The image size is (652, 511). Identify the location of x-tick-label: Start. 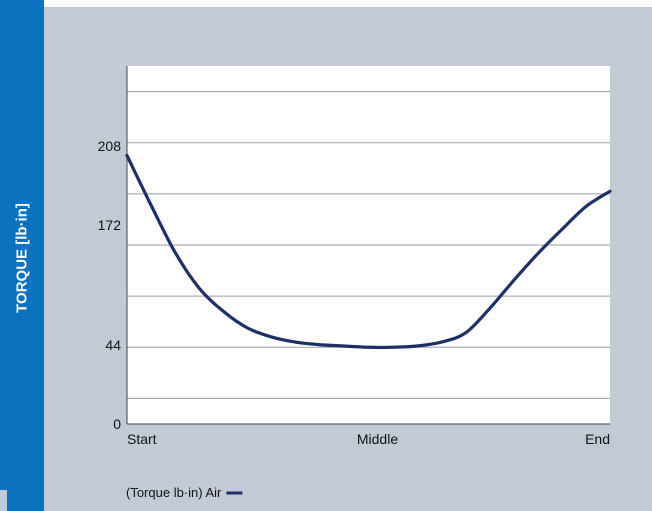
(142, 439).